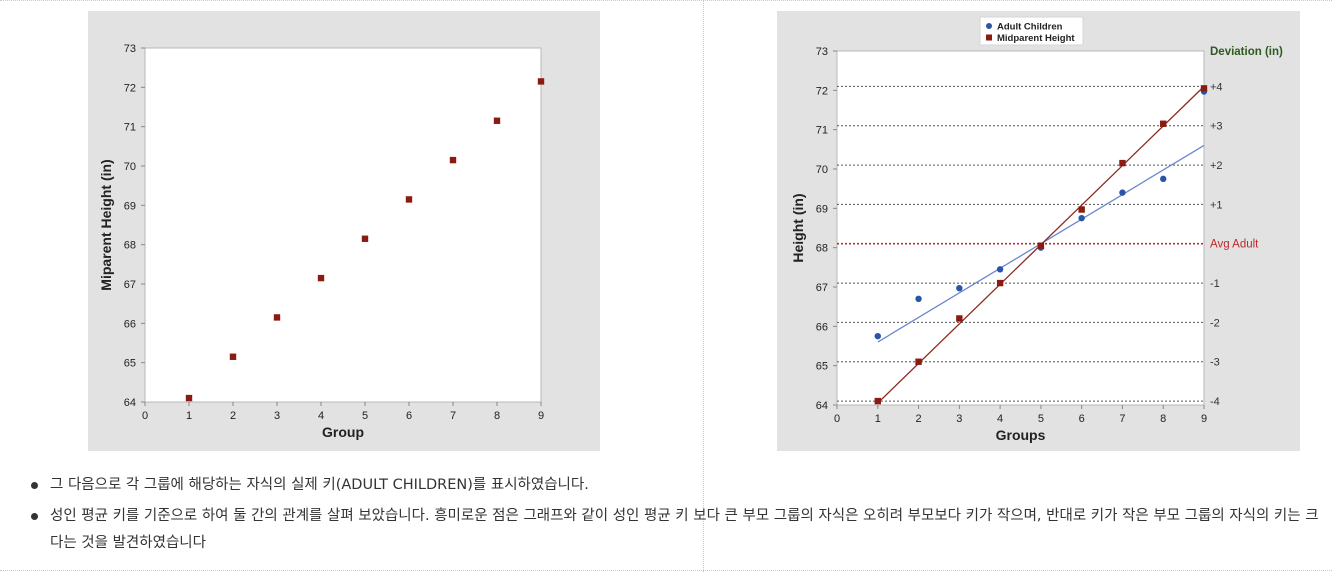 This screenshot has width=1332, height=576. Describe the element at coordinates (1215, 323) in the screenshot. I see `deviation-tick-label: -2` at that location.